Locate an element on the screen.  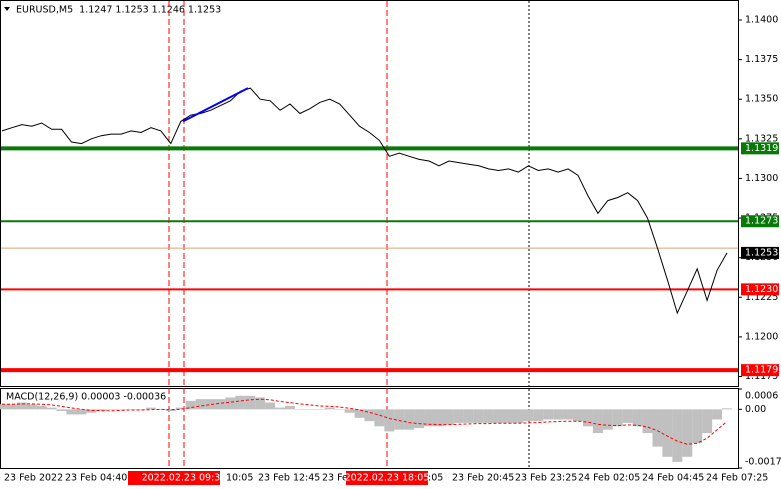
y-tick-label: 1.1325 is located at coordinates (761, 138).